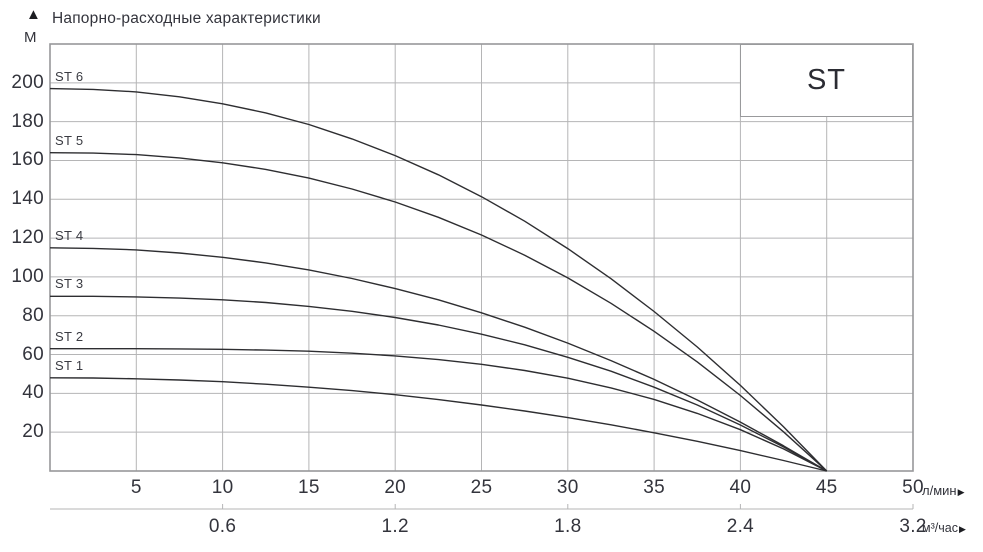 This screenshot has width=983, height=552. I want to click on x-axis-right-arrow-icon: ▶, so click(961, 492).